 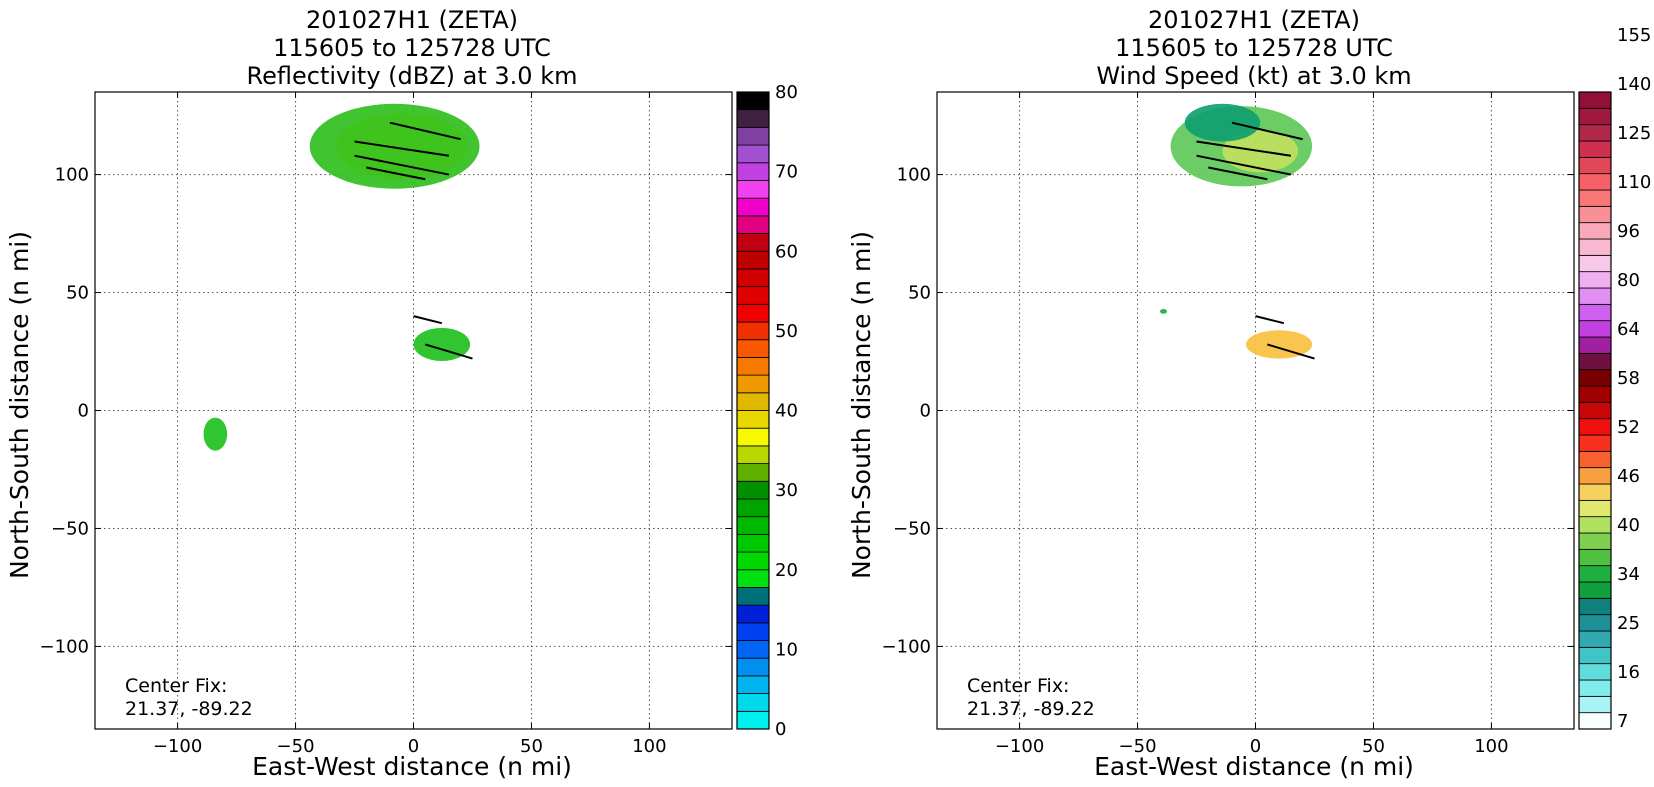 What do you see at coordinates (1222, 122) in the screenshot?
I see `echo-northern-top` at bounding box center [1222, 122].